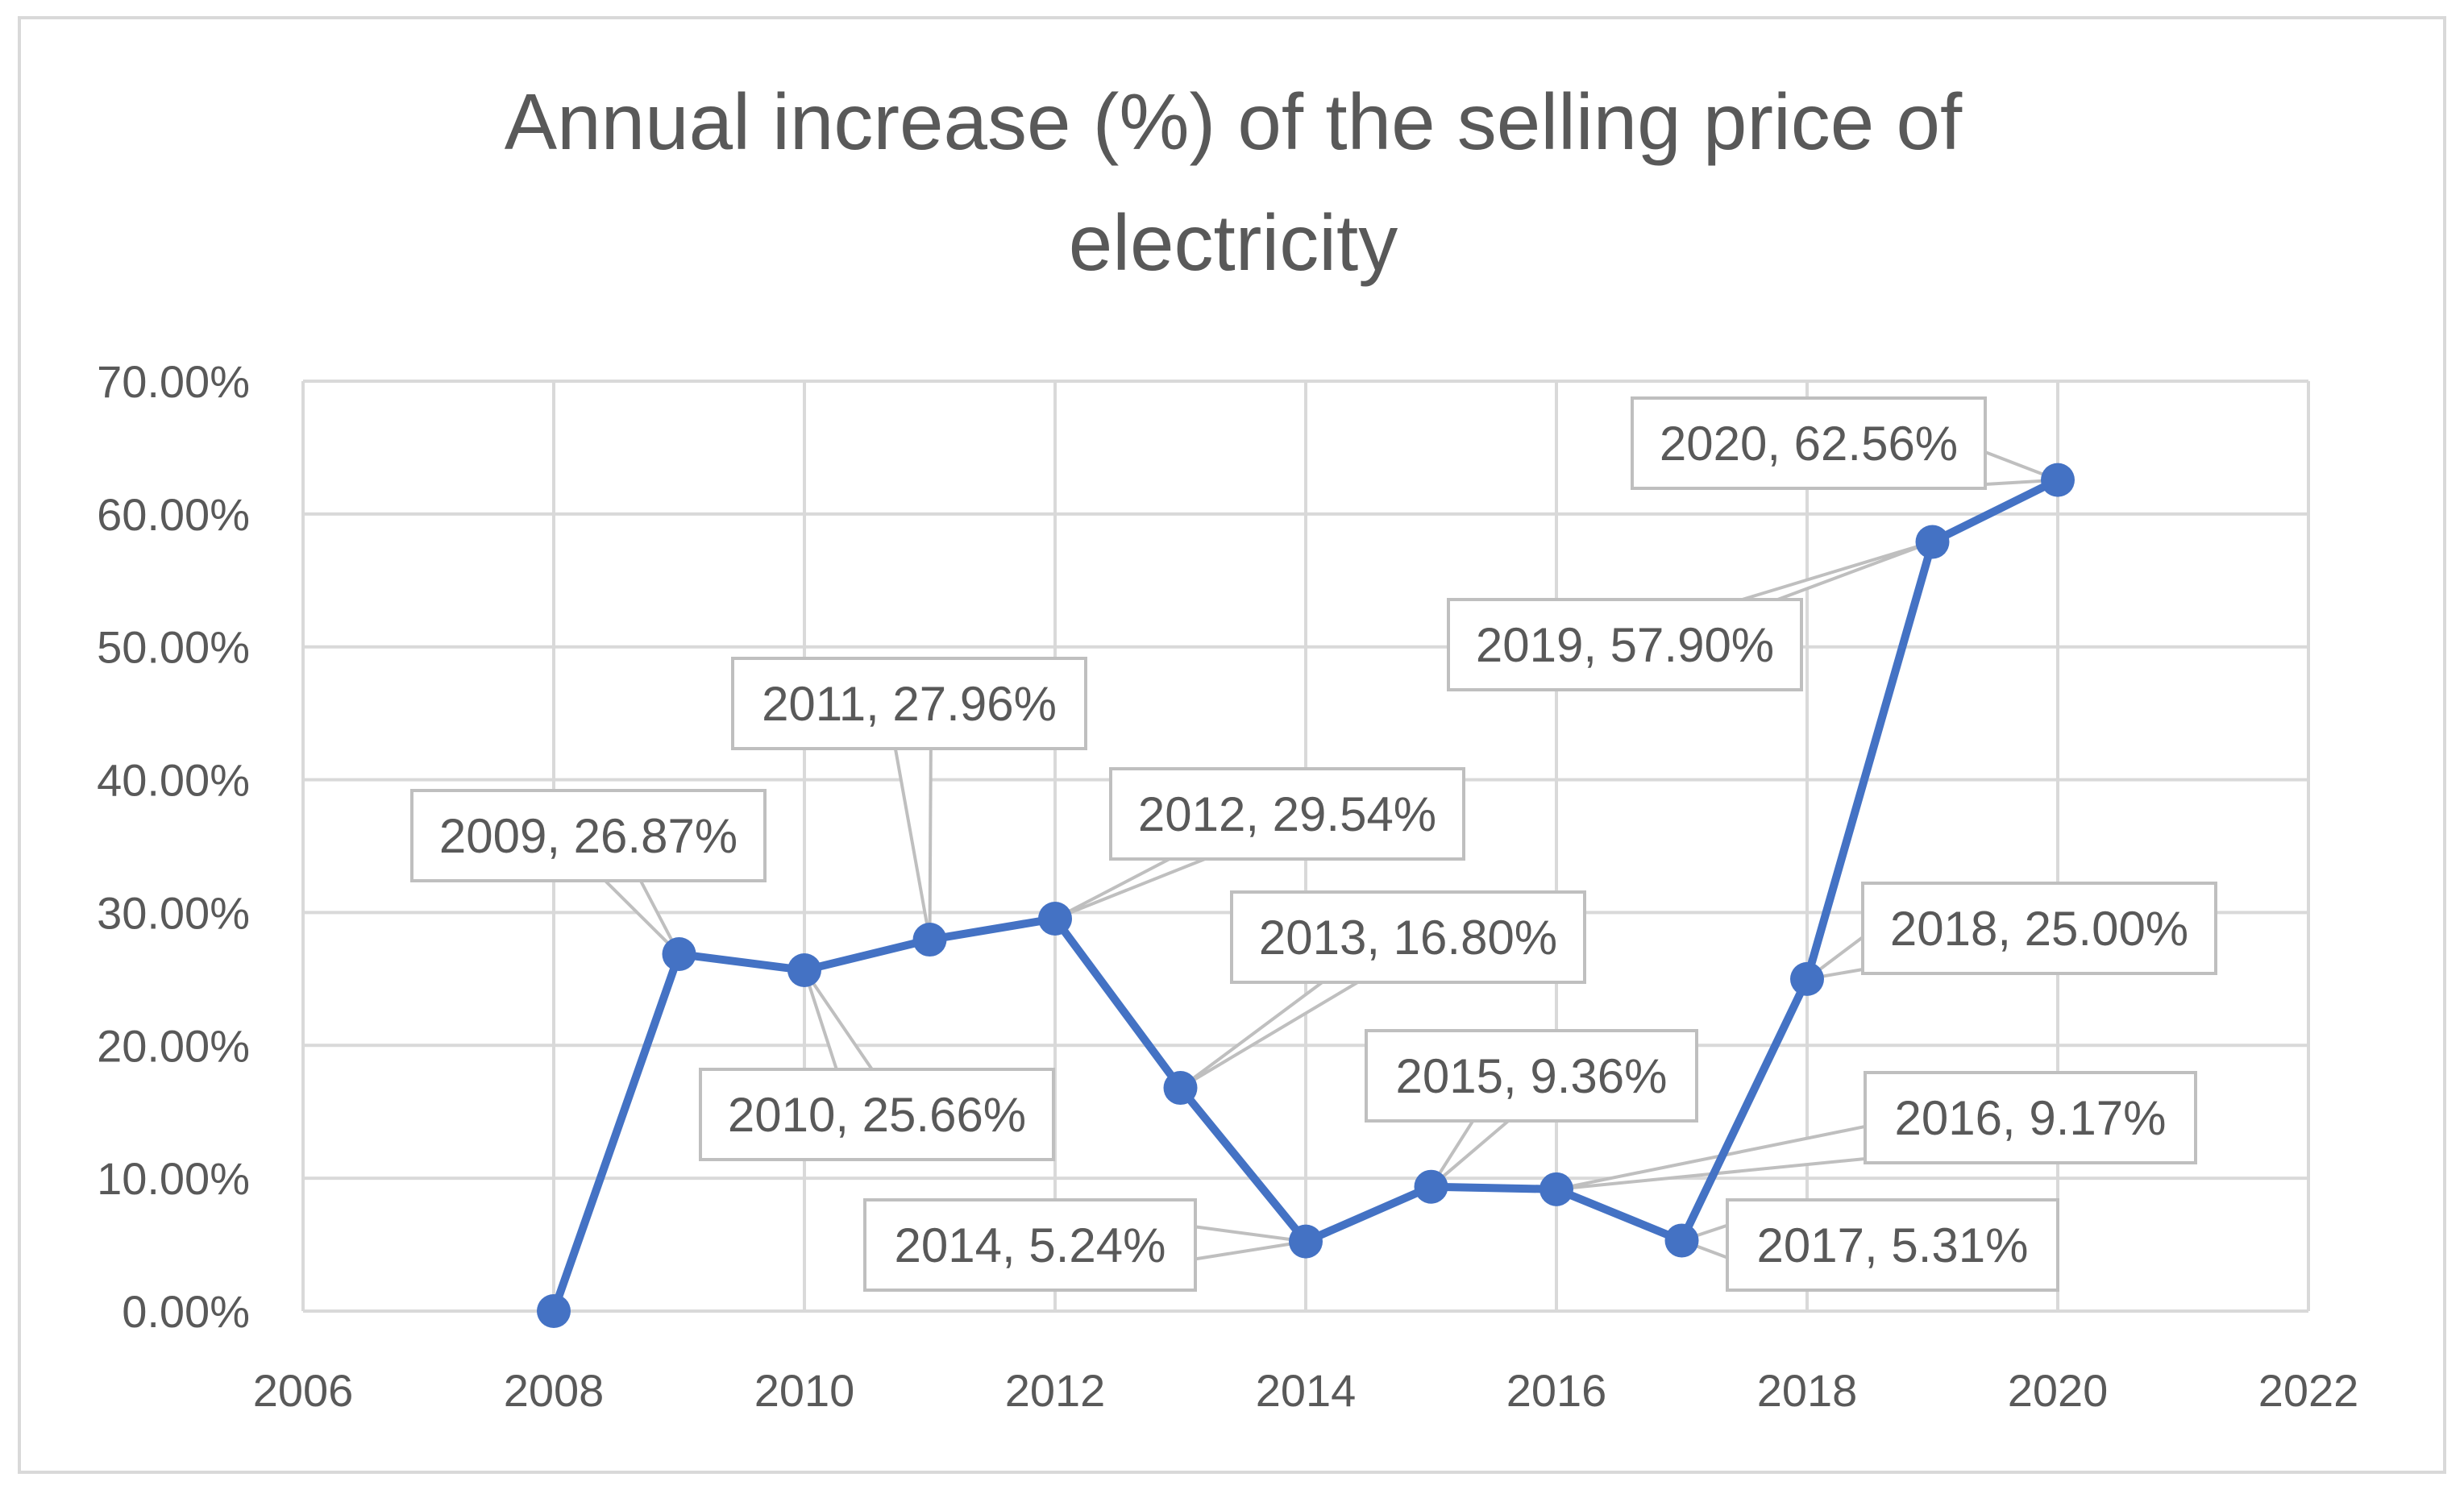 This screenshot has width=2464, height=1494. I want to click on data-label-text: 2014, 5.24%, so click(1030, 1245).